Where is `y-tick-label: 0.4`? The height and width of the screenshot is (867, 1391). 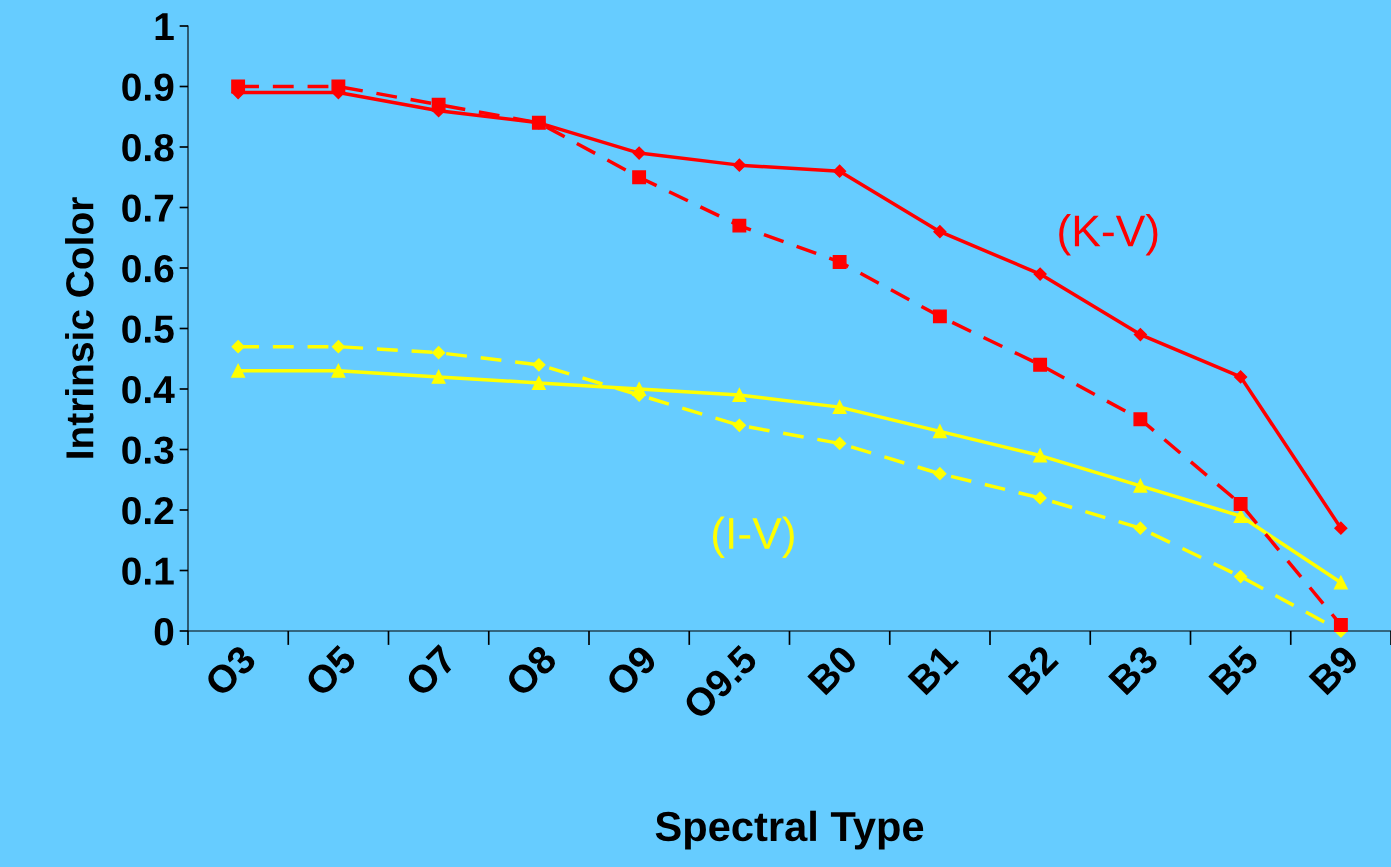
y-tick-label: 0.4 is located at coordinates (148, 389).